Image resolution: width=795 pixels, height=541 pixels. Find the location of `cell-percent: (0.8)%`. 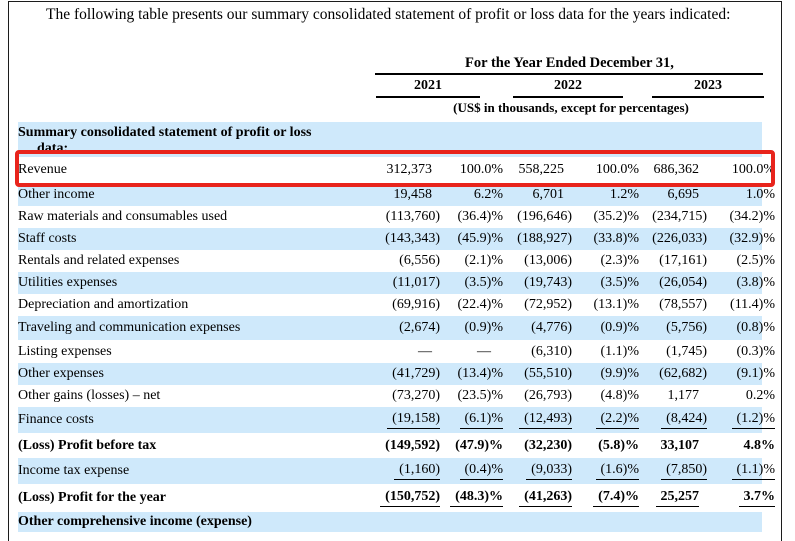

cell-percent: (0.8)% is located at coordinates (756, 327).